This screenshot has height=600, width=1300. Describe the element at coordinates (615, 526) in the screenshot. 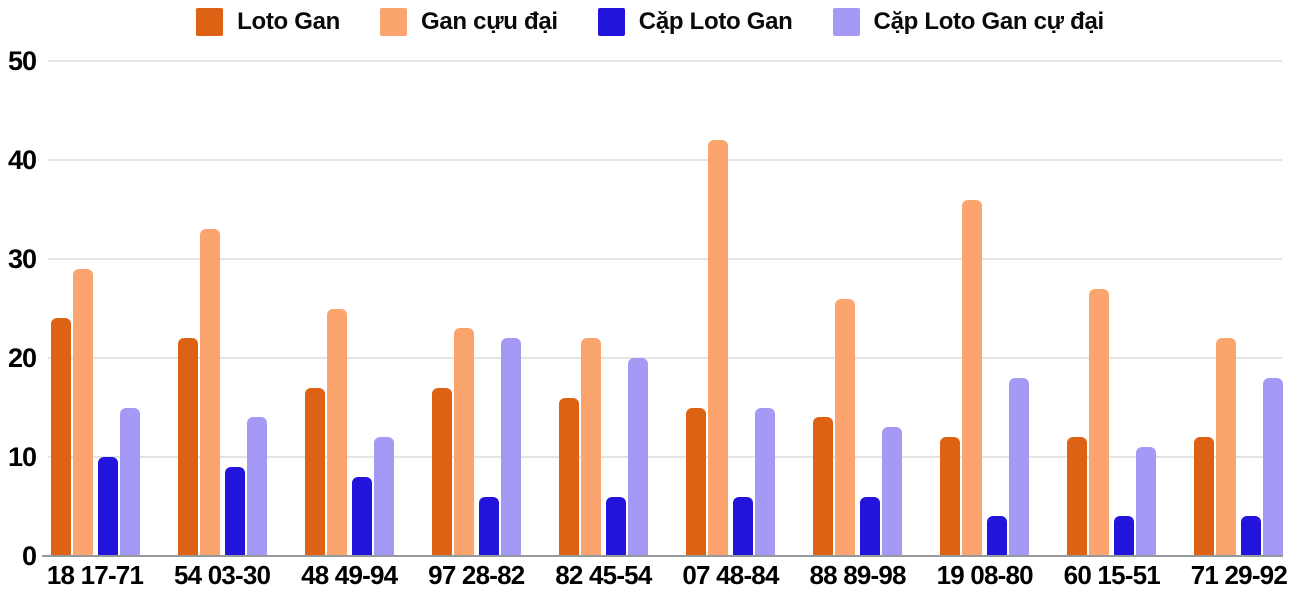

I see `bar-cặp-loto-gan-5` at that location.